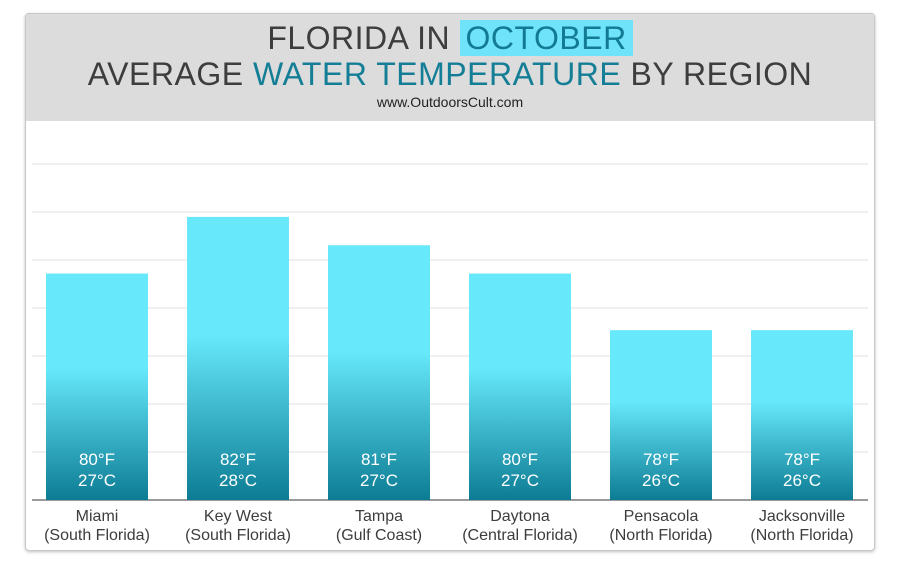  Describe the element at coordinates (97, 516) in the screenshot. I see `category-label-city: Miami` at that location.